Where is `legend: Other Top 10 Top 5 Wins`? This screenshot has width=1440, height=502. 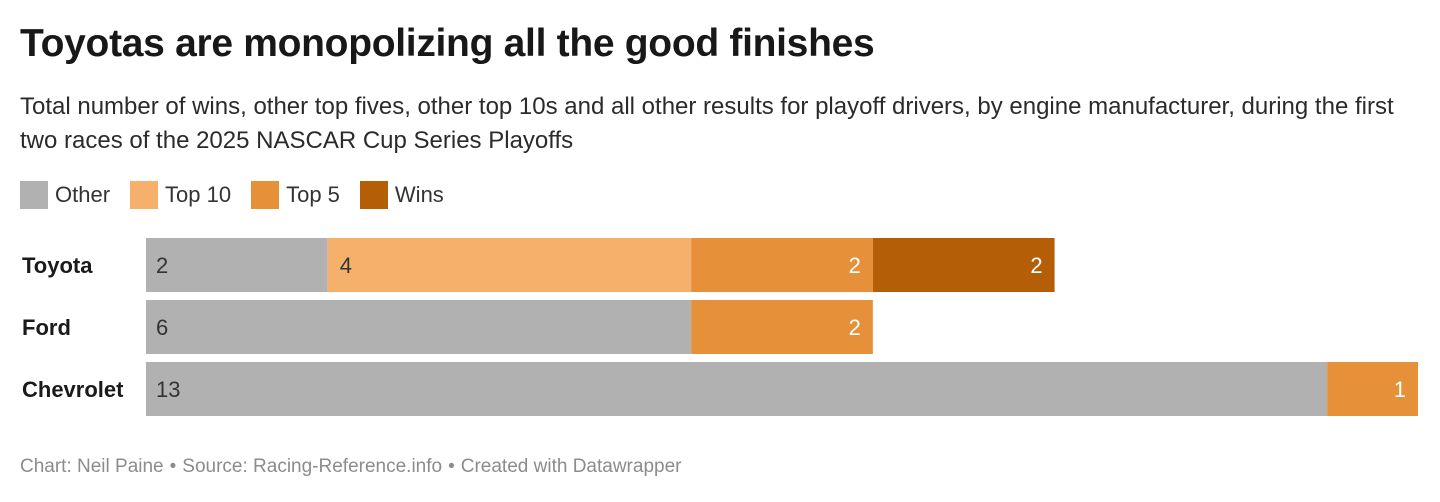
legend: Other Top 10 Top 5 Wins is located at coordinates (242, 195).